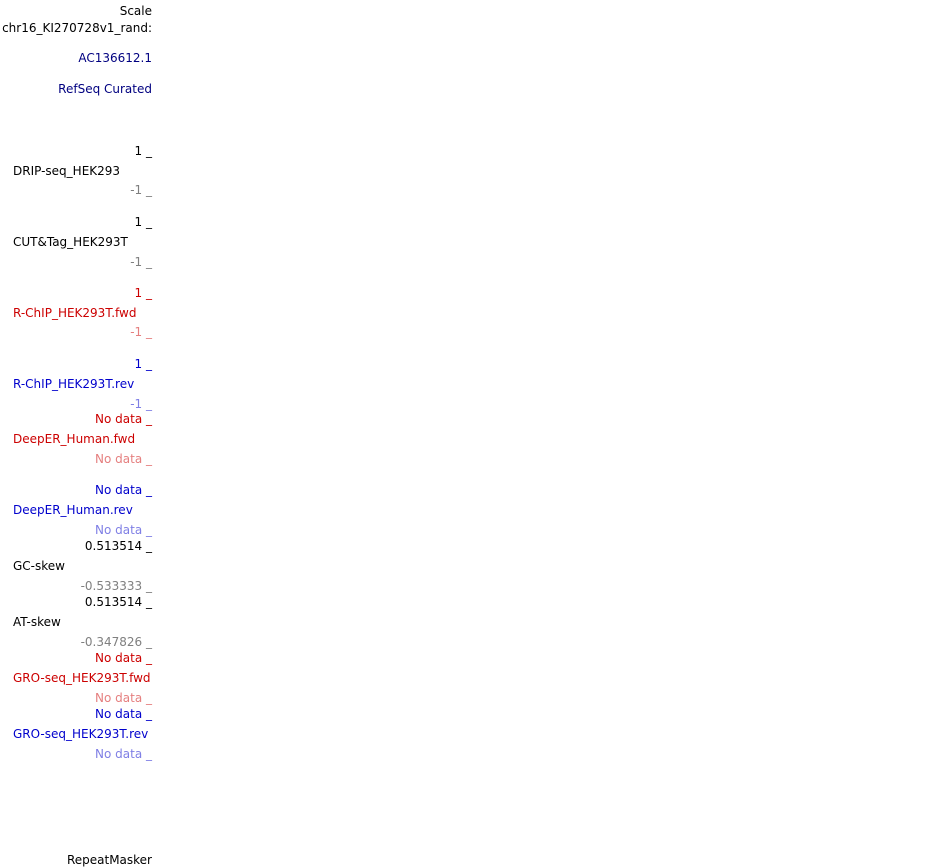 Image resolution: width=950 pixels, height=868 pixels. Describe the element at coordinates (37, 622) in the screenshot. I see `track-at-skew-name: AT-skew` at that location.